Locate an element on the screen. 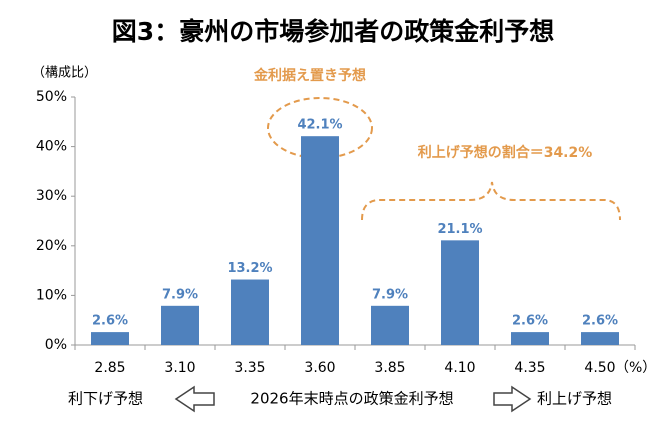  right-label: 利上げ予想 is located at coordinates (574, 399).